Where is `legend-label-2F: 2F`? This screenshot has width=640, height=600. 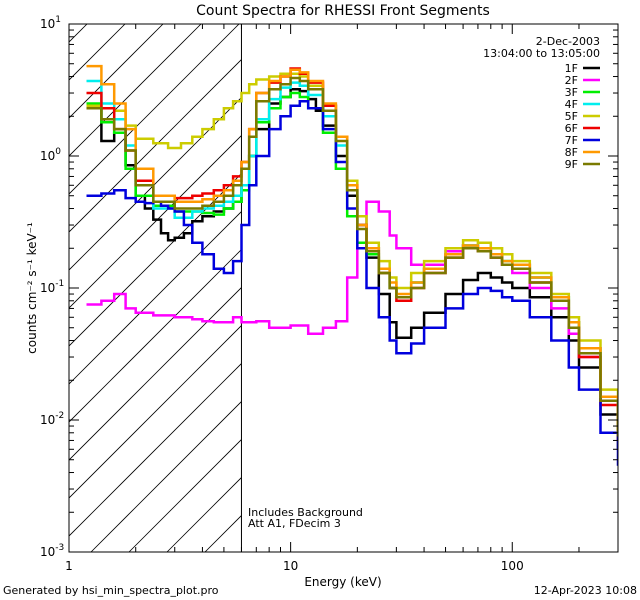 legend-label-2F: 2F is located at coordinates (571, 80).